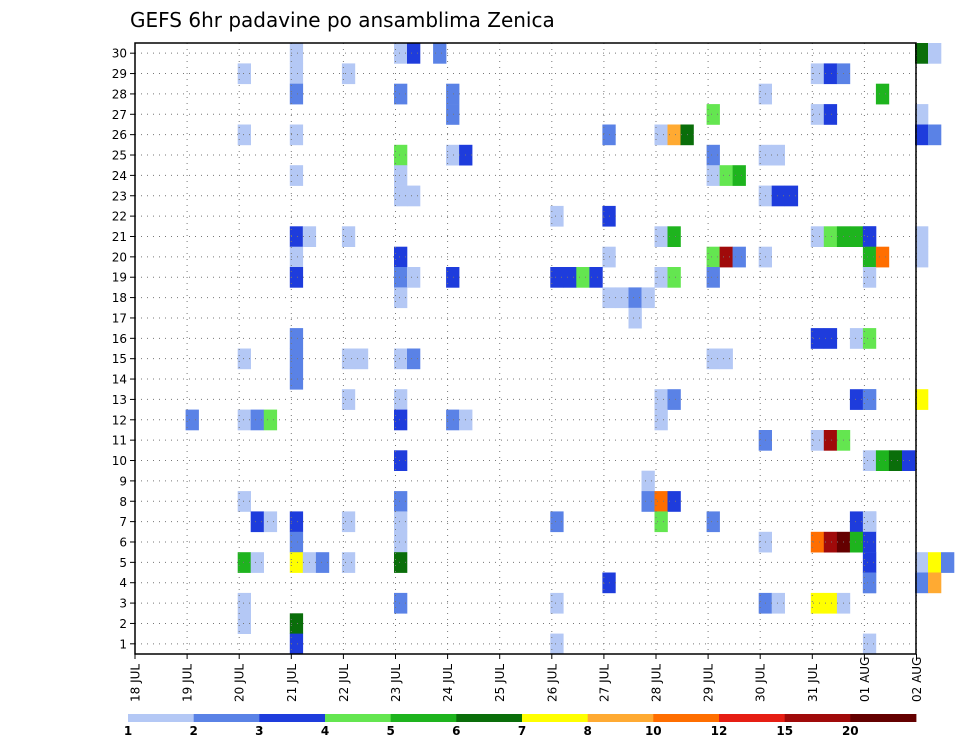 The height and width of the screenshot is (742, 960). I want to click on y-tick-label: 11, so click(119, 441).